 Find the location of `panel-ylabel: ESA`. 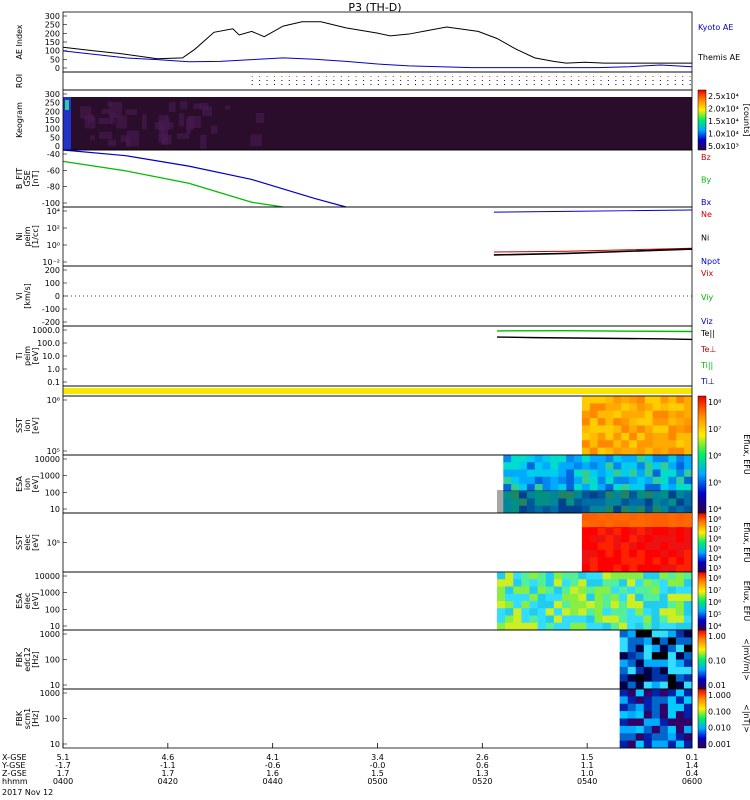

panel-ylabel: ESA is located at coordinates (19, 484).